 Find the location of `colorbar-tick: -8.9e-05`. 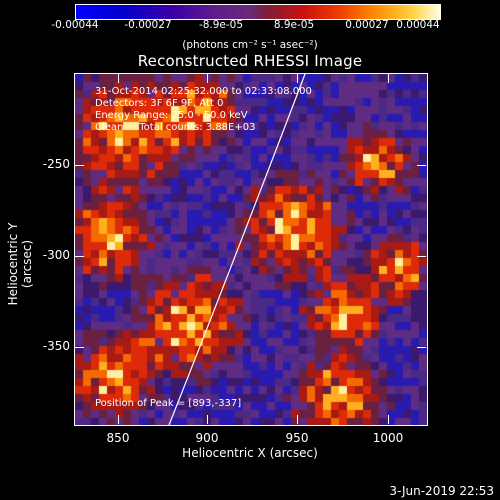

colorbar-tick: -8.9e-05 is located at coordinates (221, 25).